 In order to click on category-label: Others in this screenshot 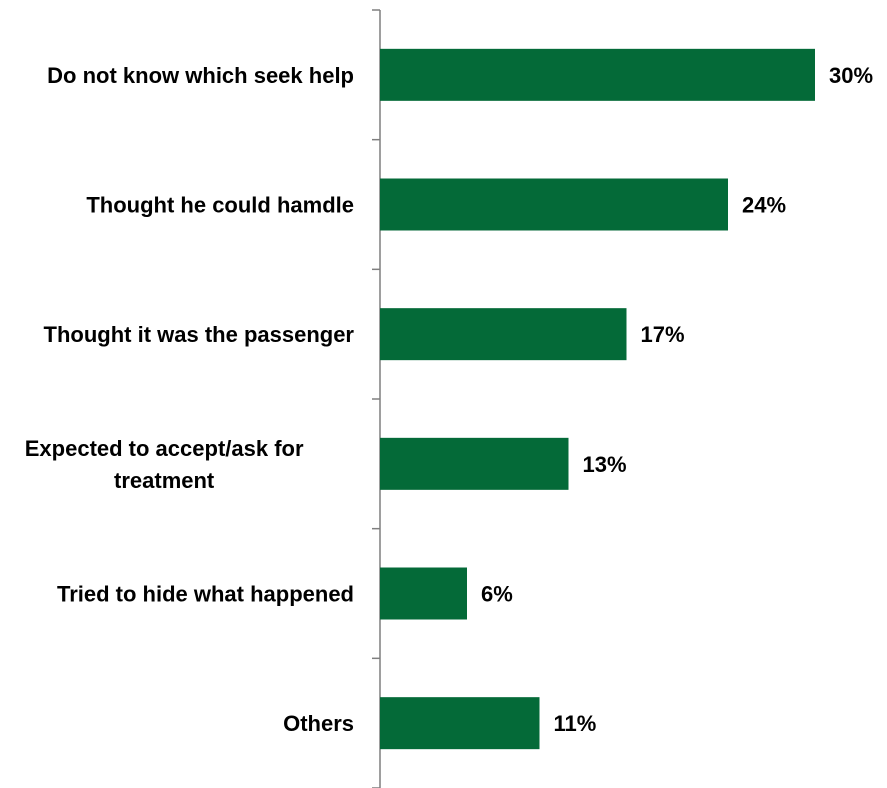, I will do `click(318, 723)`.